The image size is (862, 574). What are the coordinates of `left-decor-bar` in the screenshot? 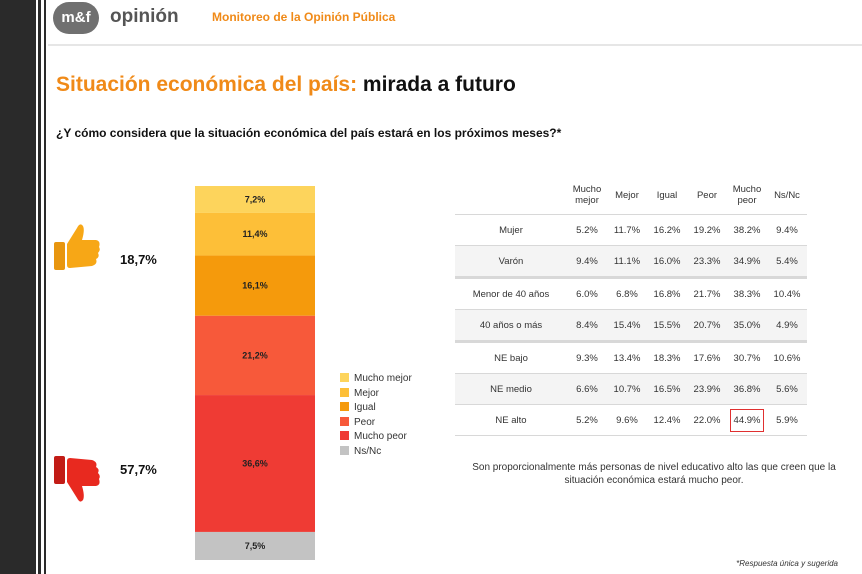 It's located at (18, 287).